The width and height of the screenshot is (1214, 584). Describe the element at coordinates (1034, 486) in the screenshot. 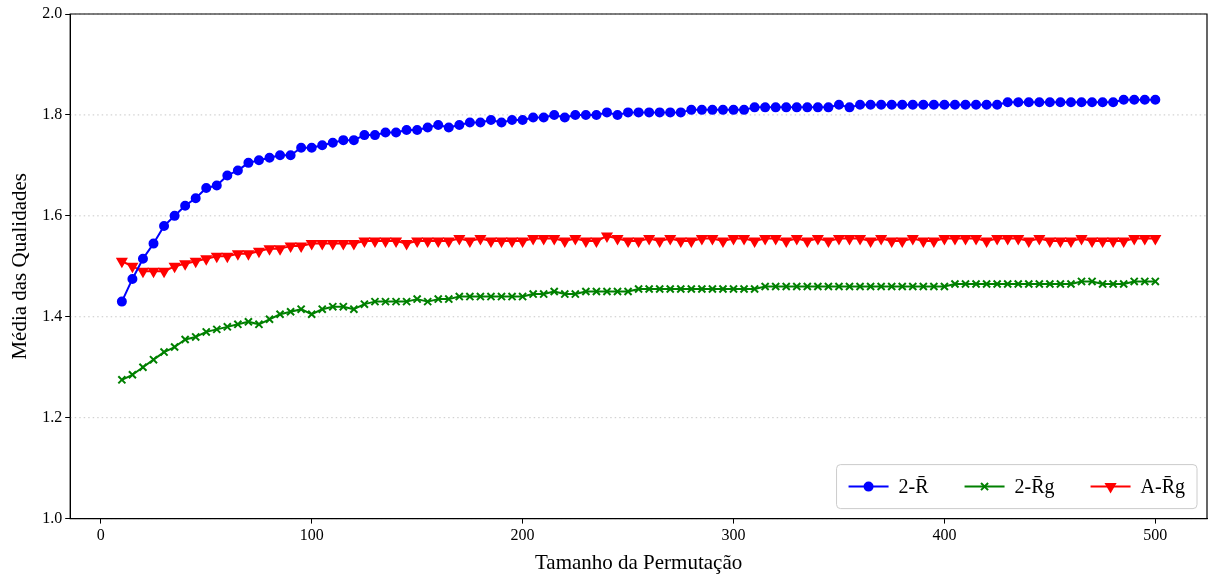

I see `legend-label: 2-R̄g` at that location.